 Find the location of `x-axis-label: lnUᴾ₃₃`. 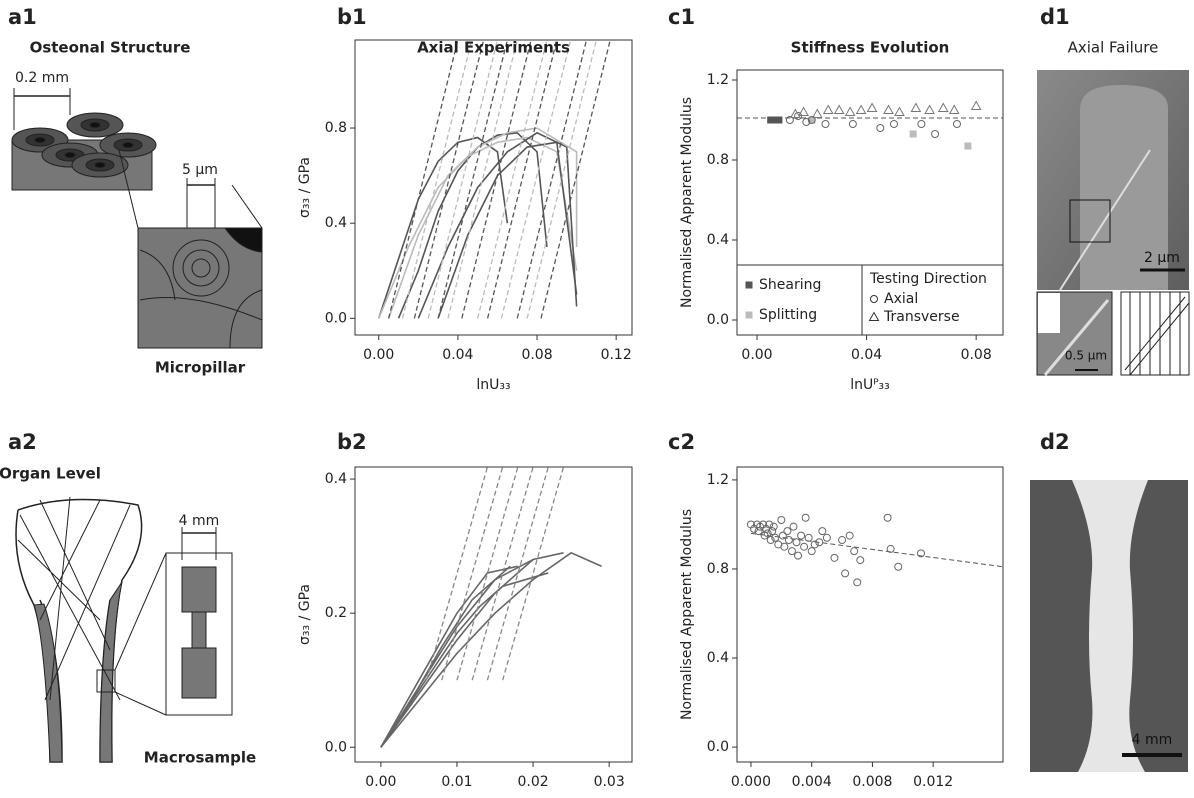

x-axis-label: lnUᴾ₃₃ is located at coordinates (870, 385).